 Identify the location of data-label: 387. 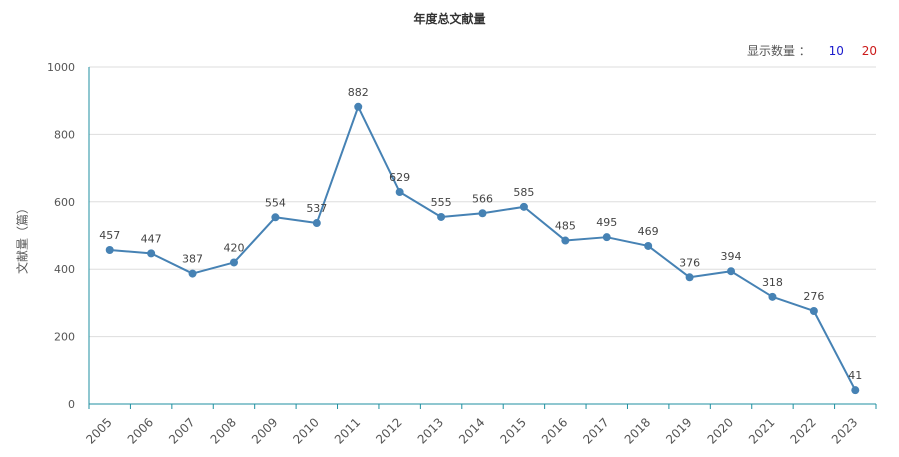
(192, 259).